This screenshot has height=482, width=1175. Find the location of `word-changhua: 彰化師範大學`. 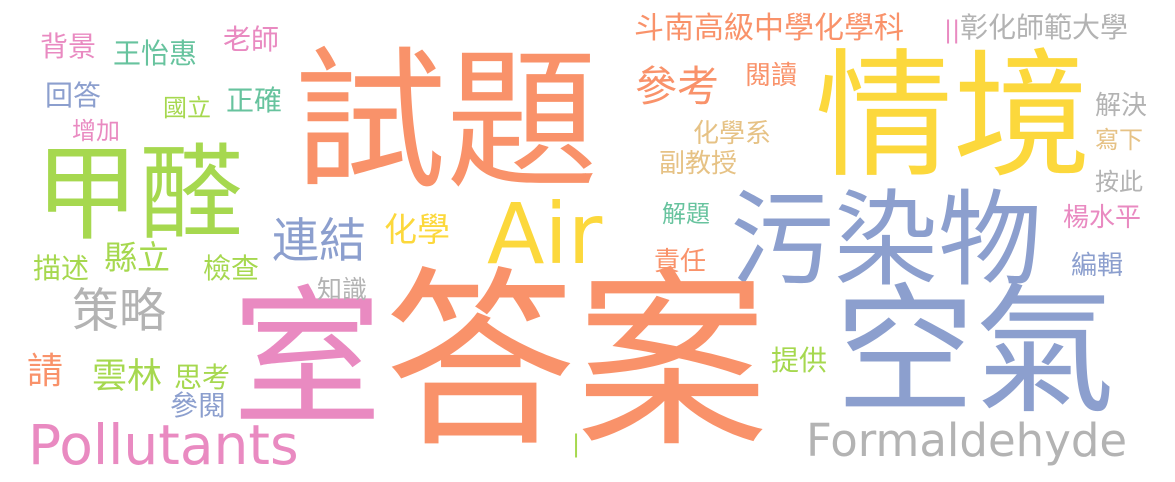

word-changhua: 彰化師範大學 is located at coordinates (1044, 27).